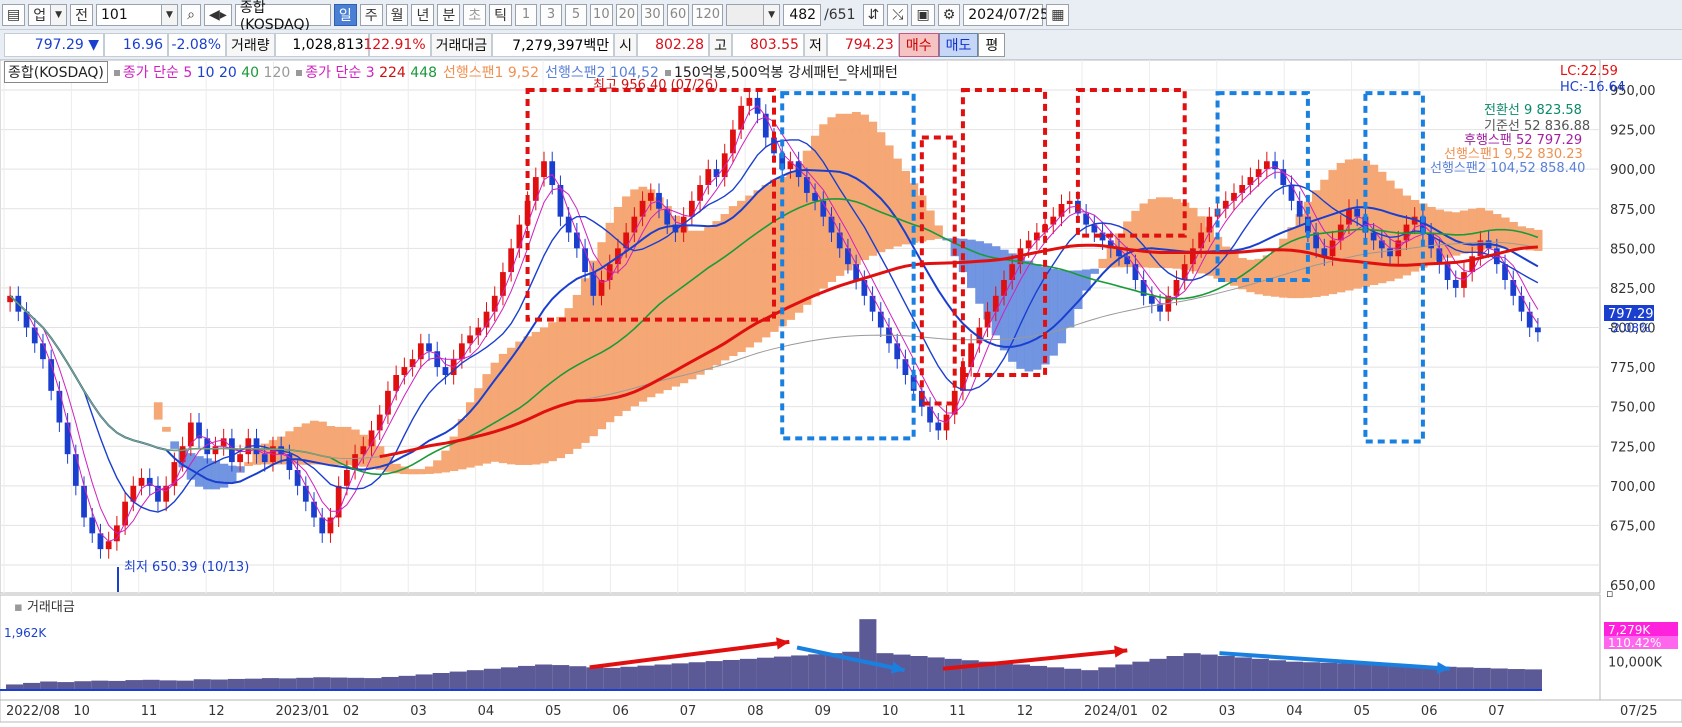  What do you see at coordinates (958, 44) in the screenshot?
I see `sell-button: 매도` at bounding box center [958, 44].